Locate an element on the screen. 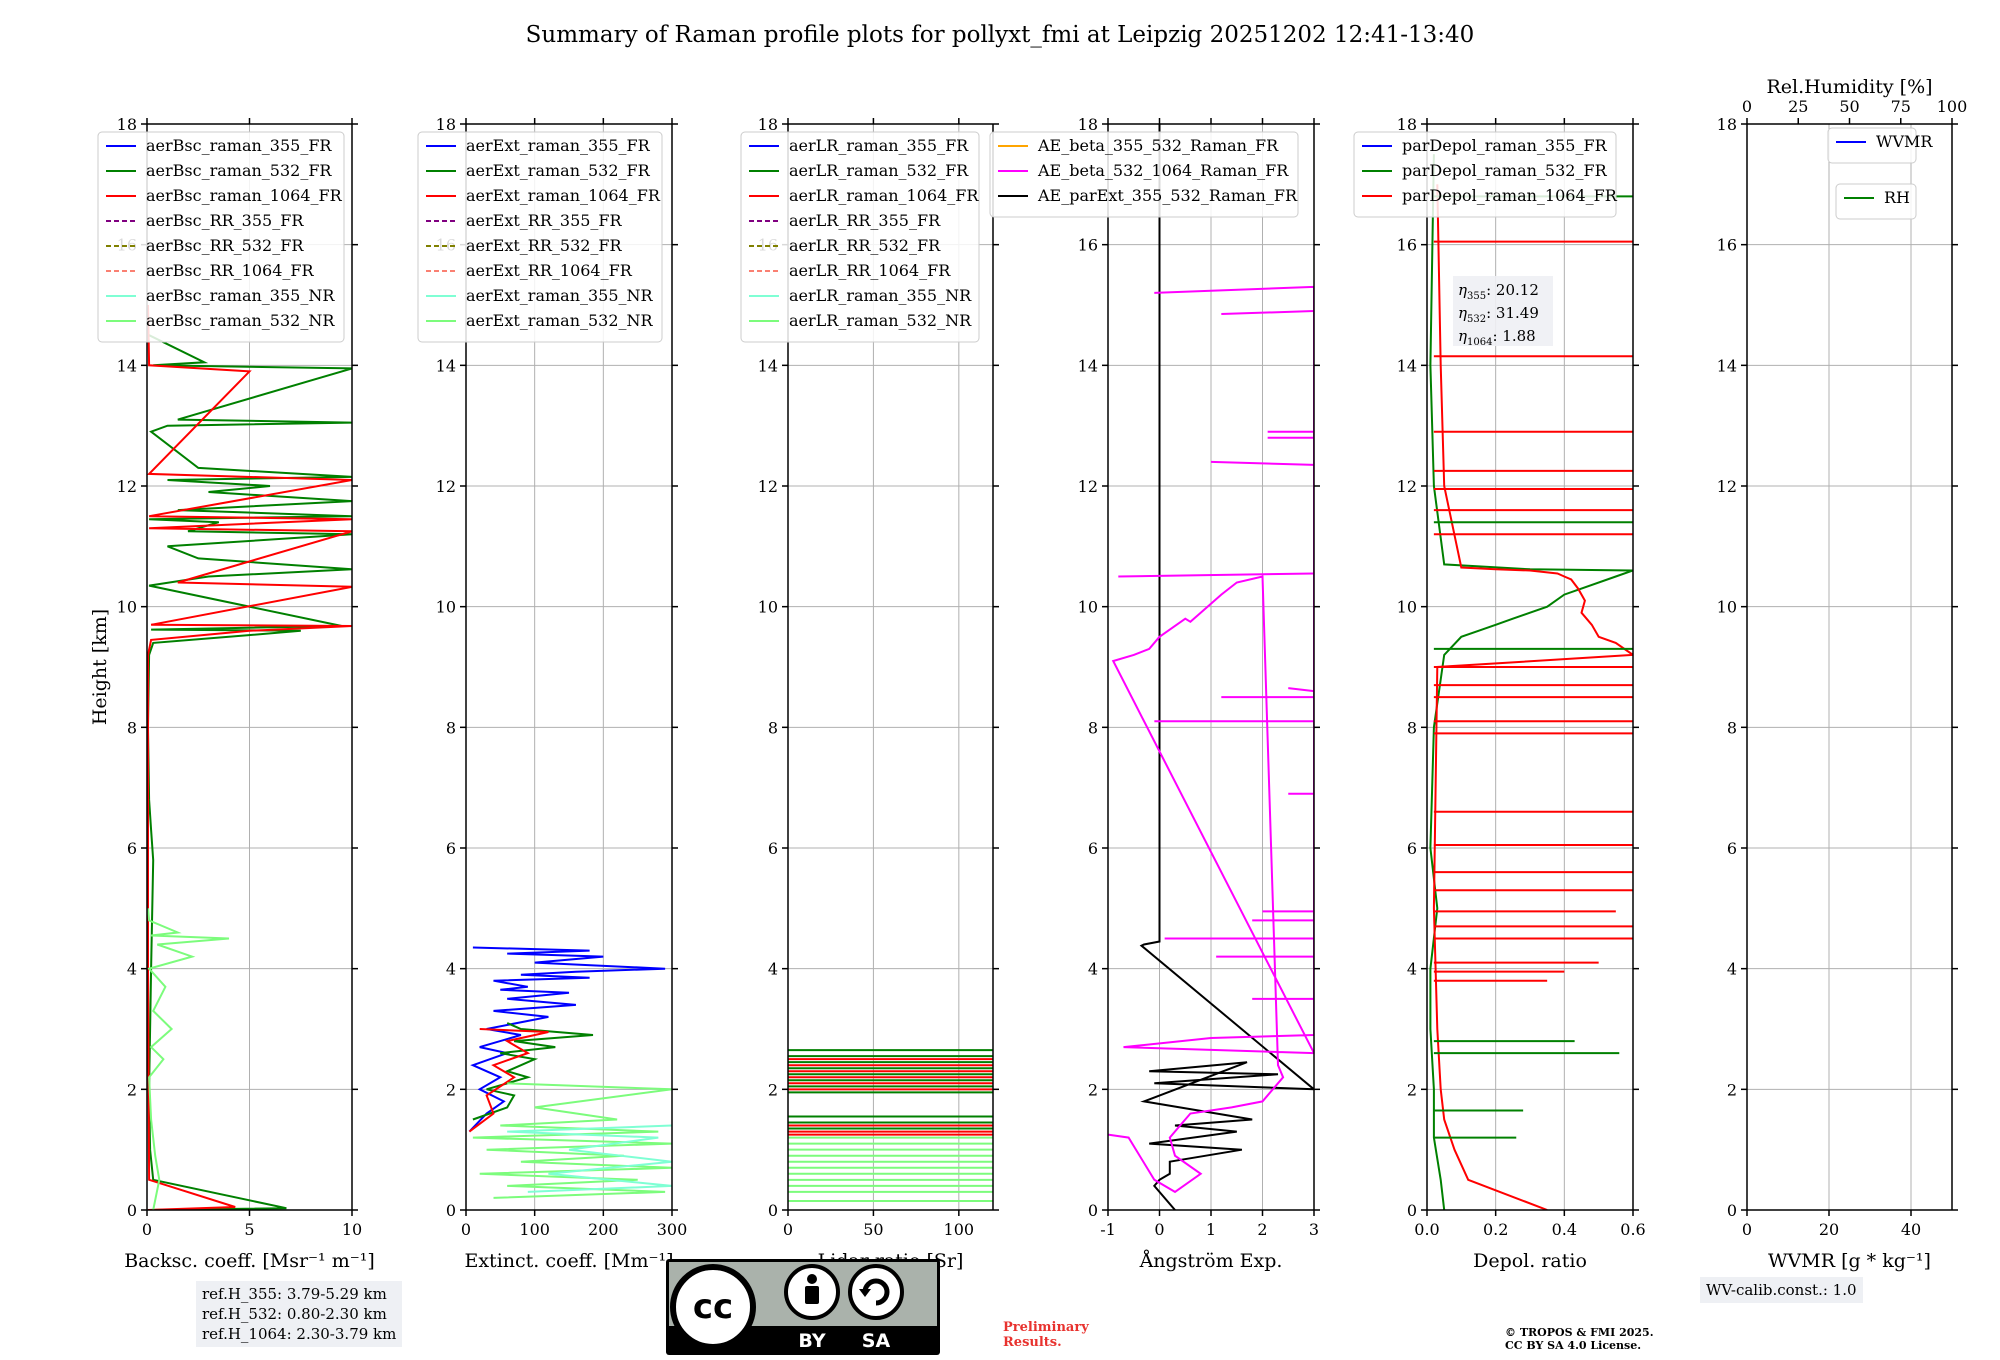 This screenshot has height=1360, width=2000. x-tick-label: 50 is located at coordinates (873, 1229).